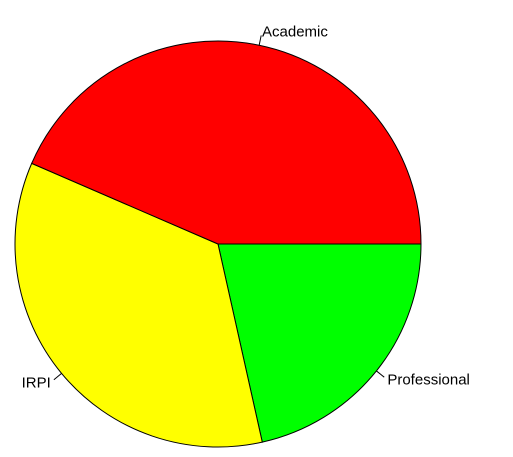  What do you see at coordinates (260, 40) in the screenshot?
I see `leader-line-academic` at bounding box center [260, 40].